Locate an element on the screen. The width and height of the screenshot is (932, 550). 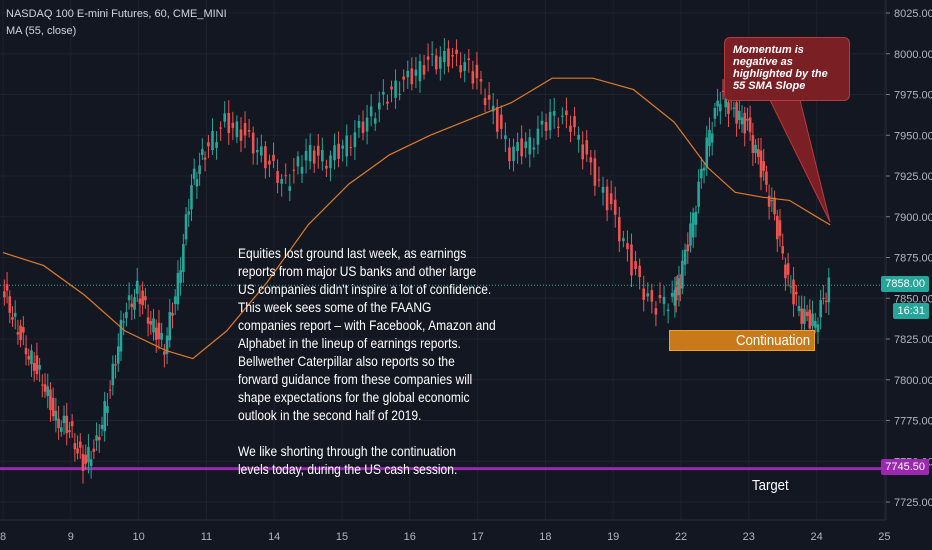
symbol-title: NASDAQ 100 E-mini Futures, 60, CME_MINI is located at coordinates (116, 14).